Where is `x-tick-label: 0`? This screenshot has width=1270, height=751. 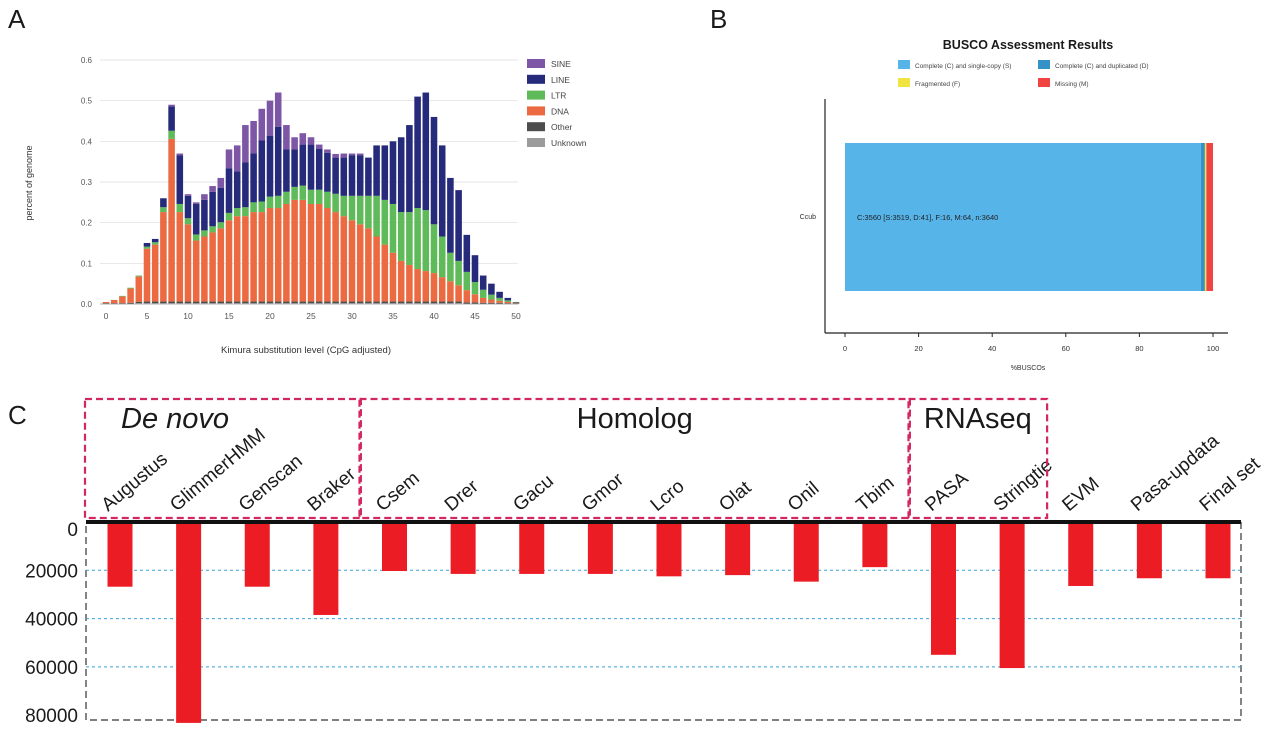
x-tick-label: 0 is located at coordinates (845, 348).